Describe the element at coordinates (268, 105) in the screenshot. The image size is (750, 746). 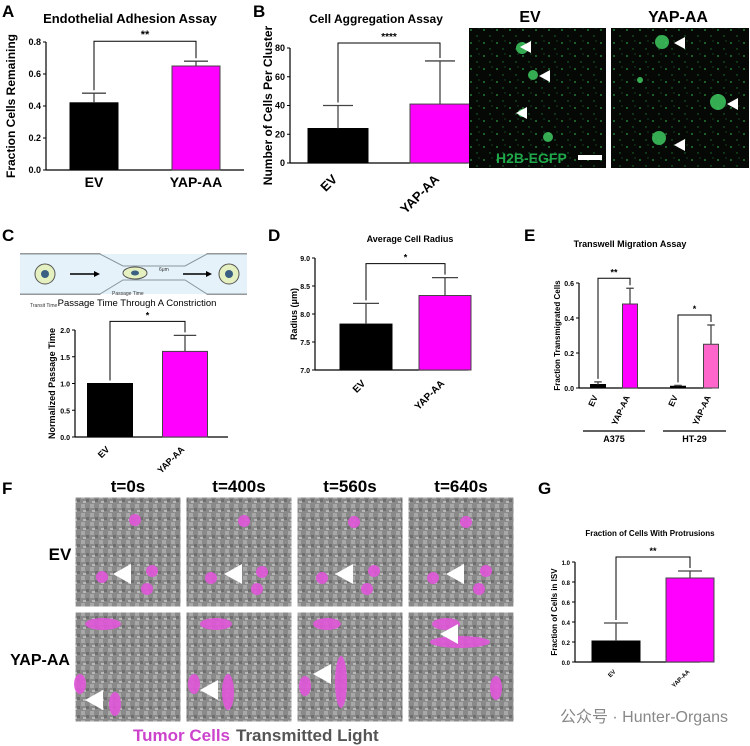
I see `y-axis-label: Number of Cells Per Cluster` at that location.